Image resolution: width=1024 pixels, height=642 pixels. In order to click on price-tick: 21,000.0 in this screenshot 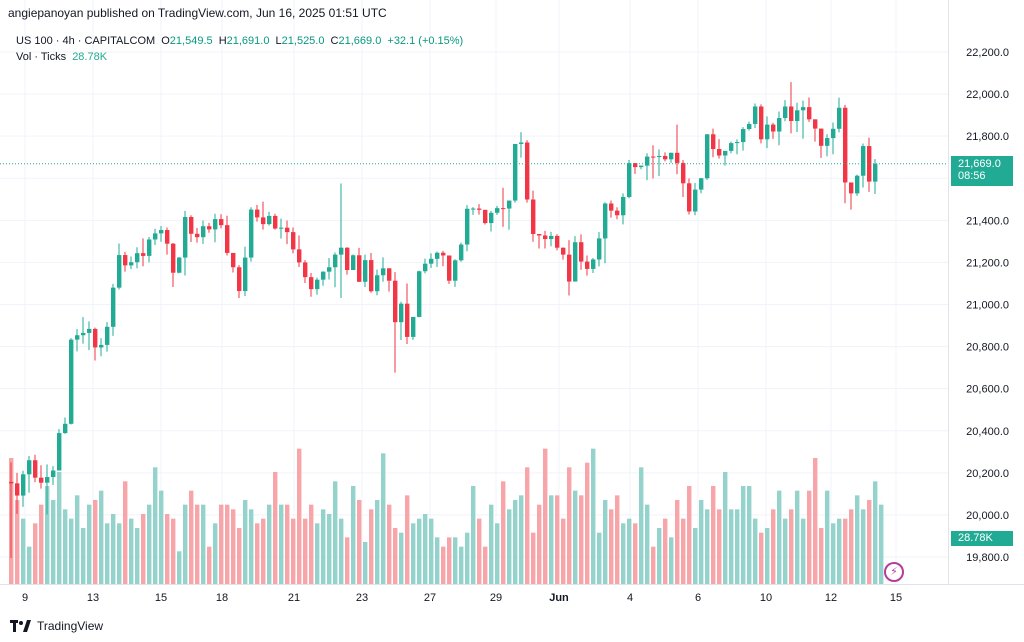, I will do `click(987, 306)`.